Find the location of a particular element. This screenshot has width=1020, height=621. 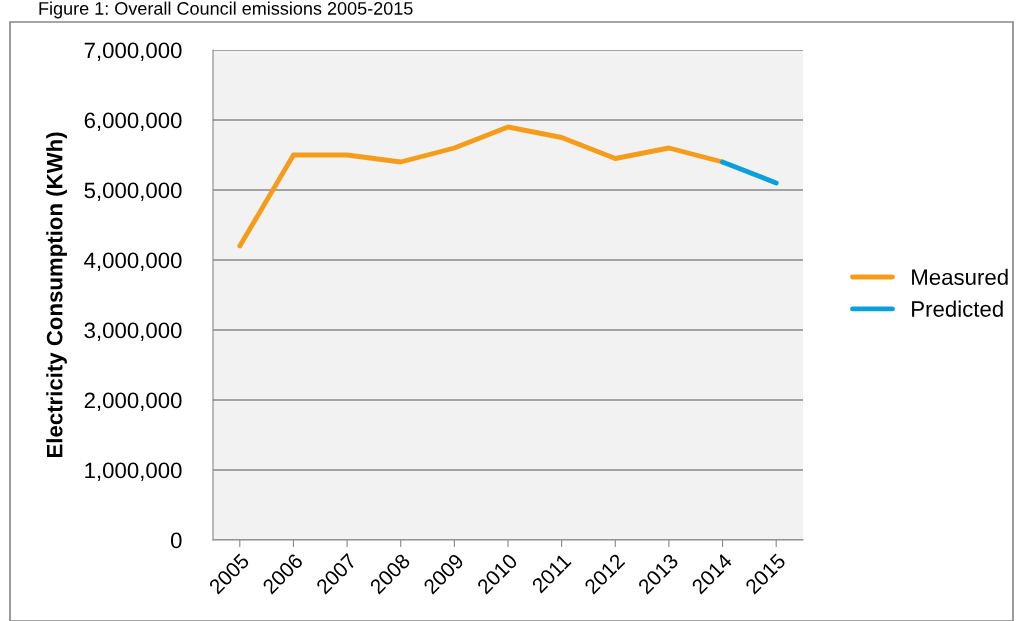

legend-label: Predicted is located at coordinates (957, 308).